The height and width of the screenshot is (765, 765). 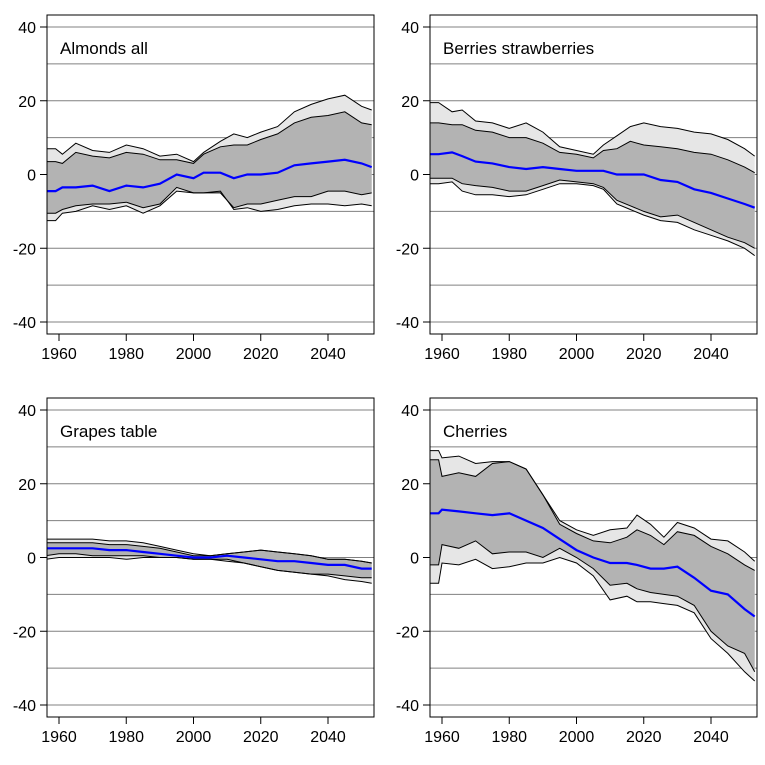 What do you see at coordinates (475, 431) in the screenshot?
I see `panel-title: Cherries` at bounding box center [475, 431].